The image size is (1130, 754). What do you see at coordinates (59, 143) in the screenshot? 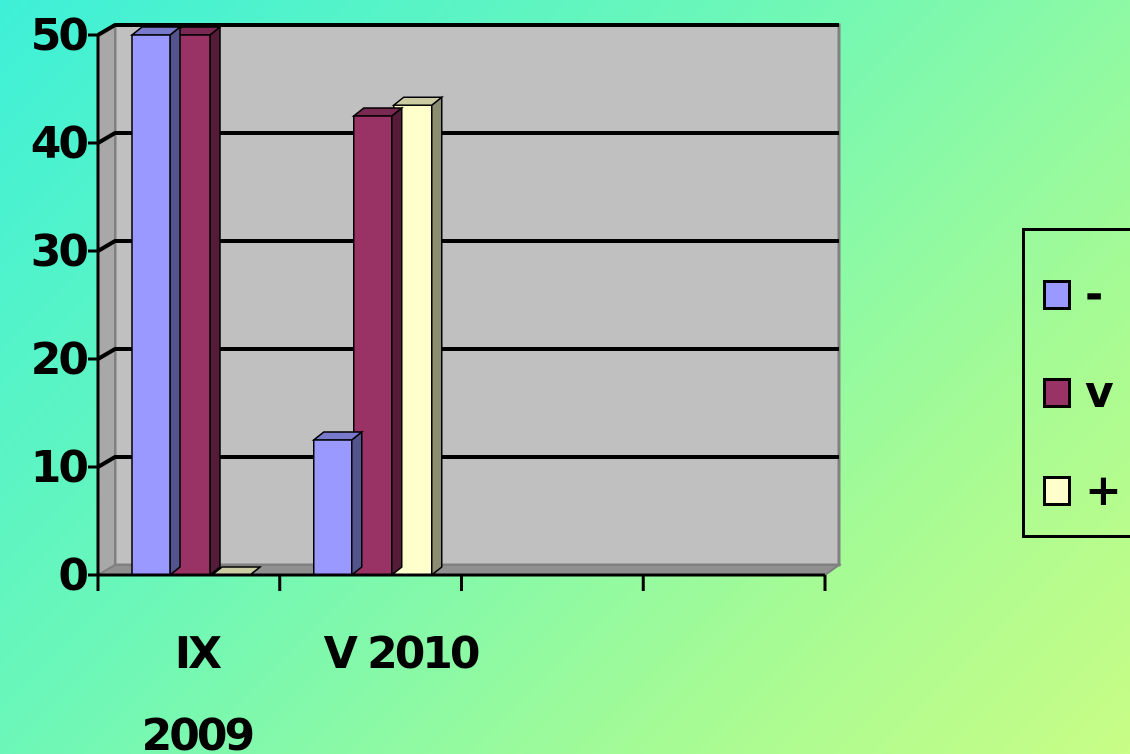
I see `y-tick-label: 40` at bounding box center [59, 143].